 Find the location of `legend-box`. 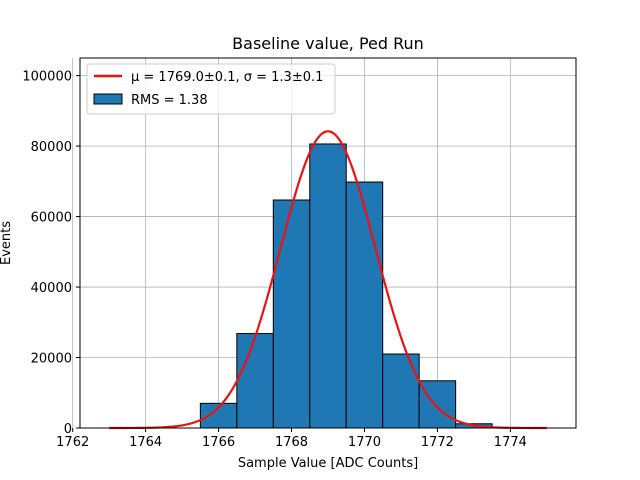

legend-box is located at coordinates (211, 89).